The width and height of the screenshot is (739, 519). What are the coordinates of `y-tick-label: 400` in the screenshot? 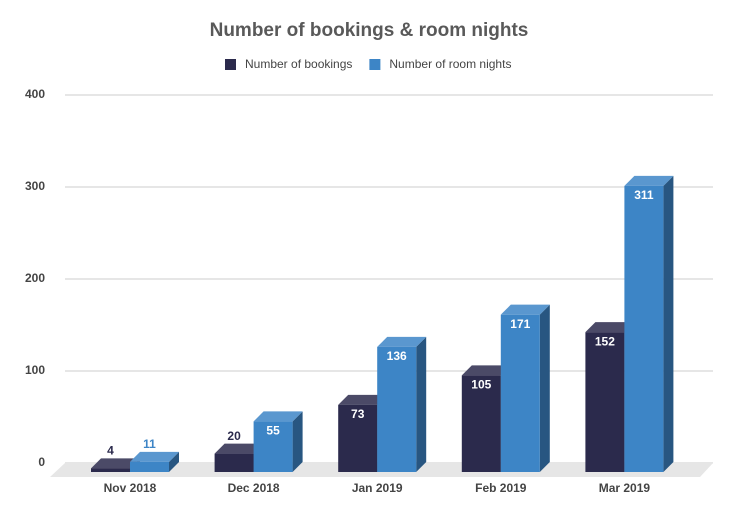 It's located at (35, 94).